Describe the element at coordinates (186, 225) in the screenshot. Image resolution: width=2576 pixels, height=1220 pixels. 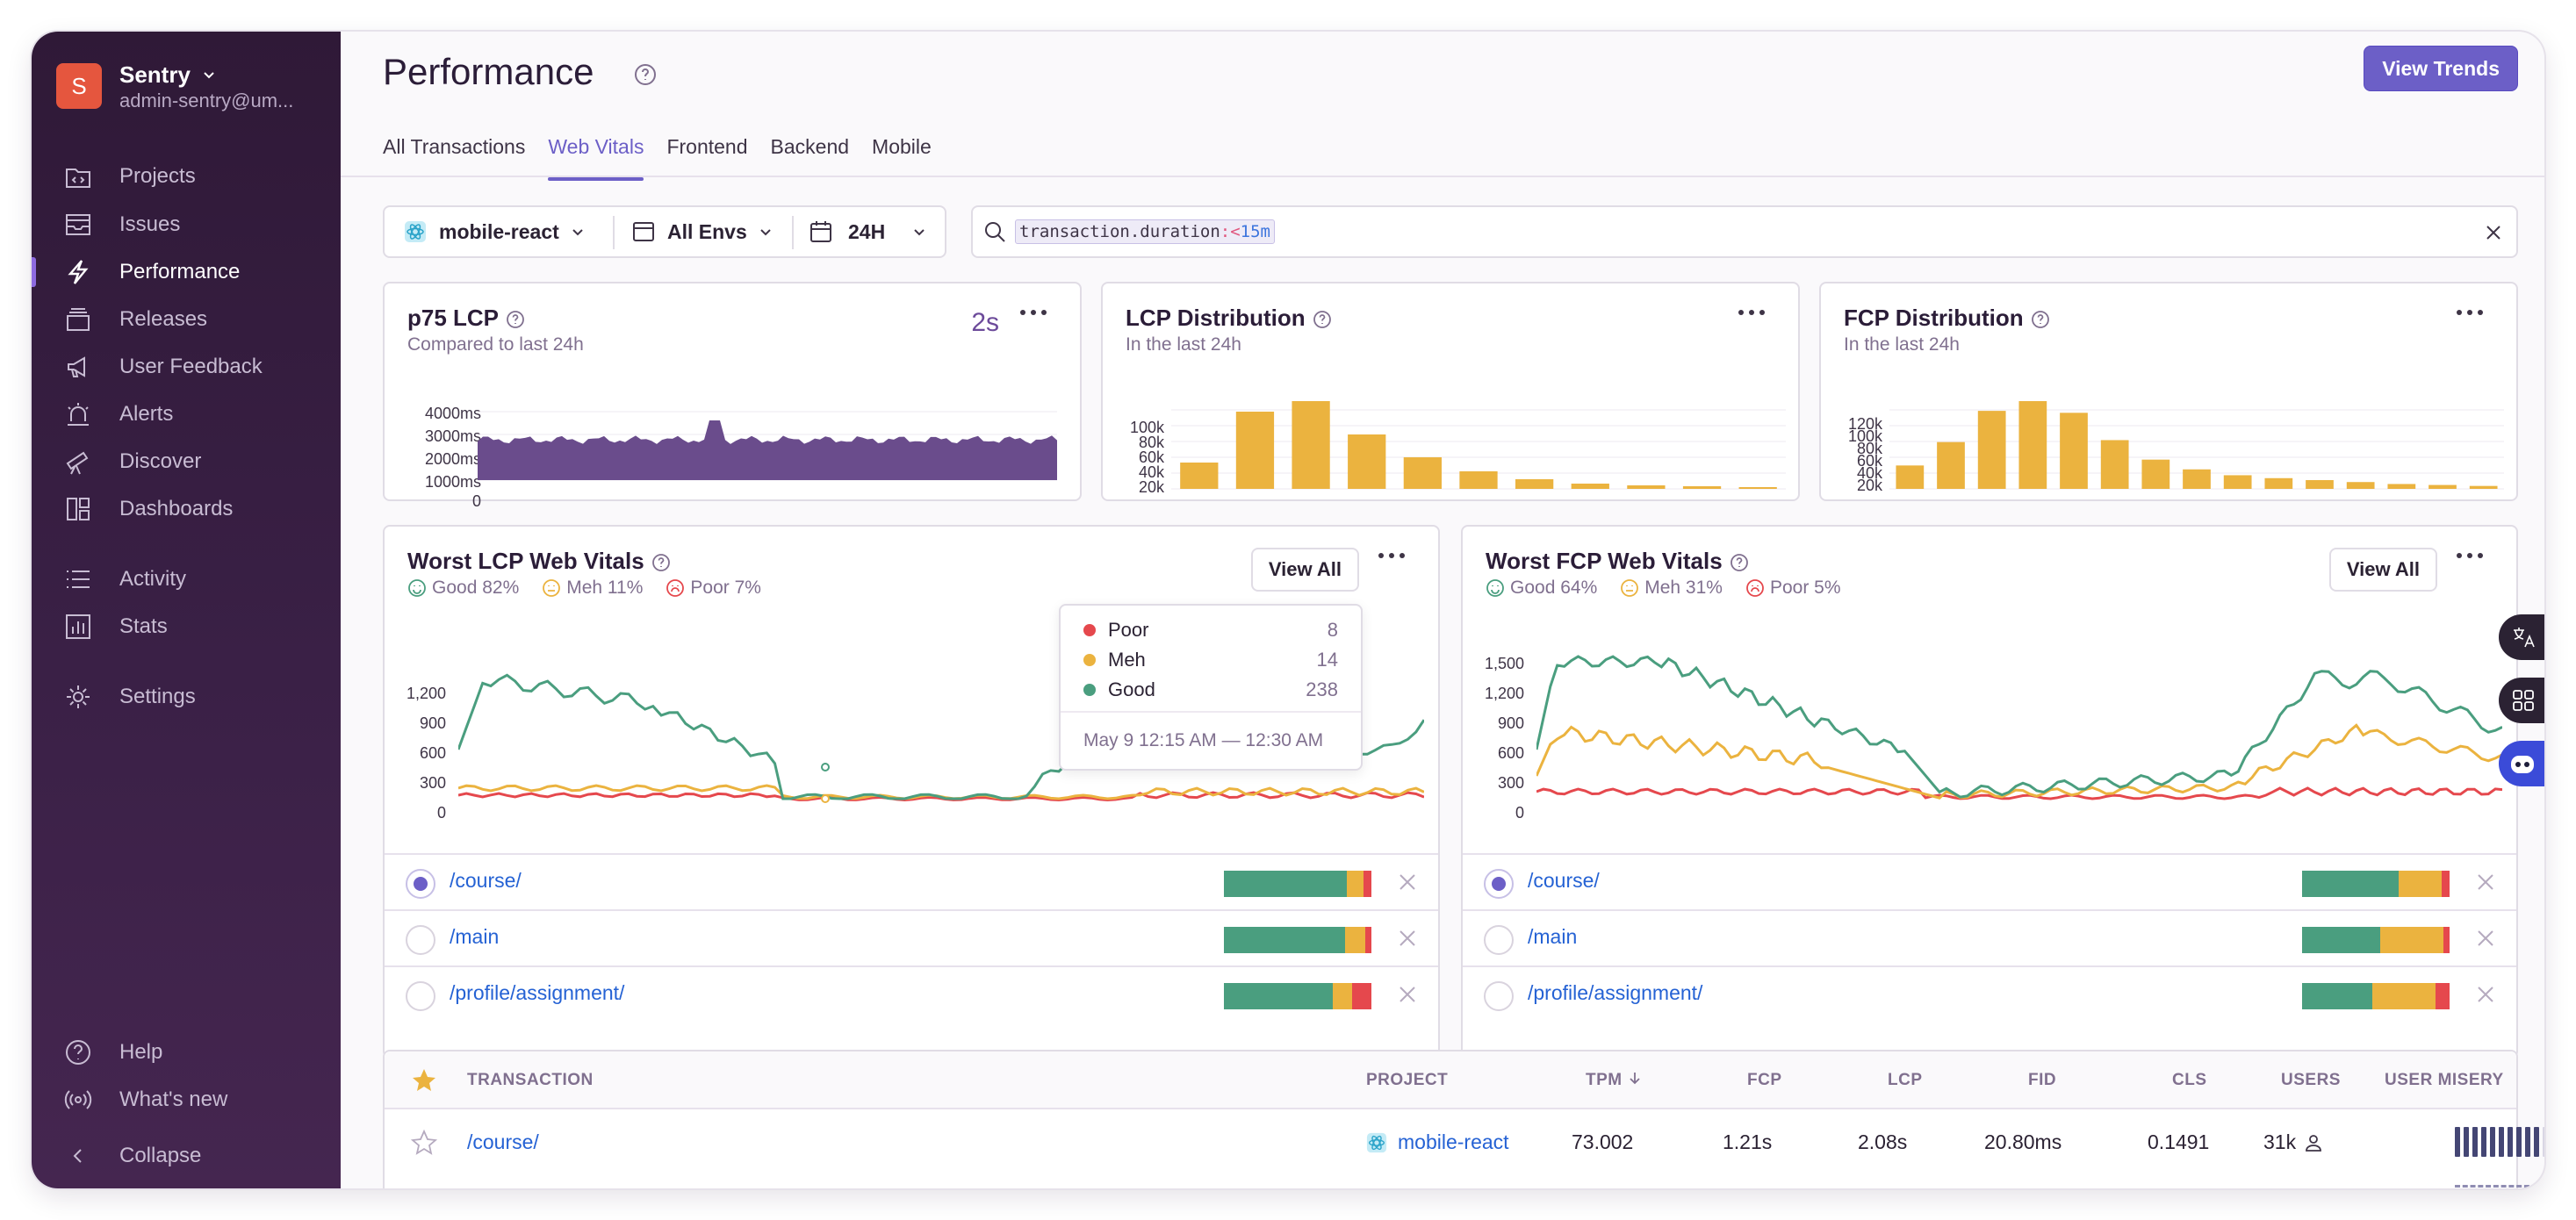
I see `sidebar-item-issues: Issues` at that location.